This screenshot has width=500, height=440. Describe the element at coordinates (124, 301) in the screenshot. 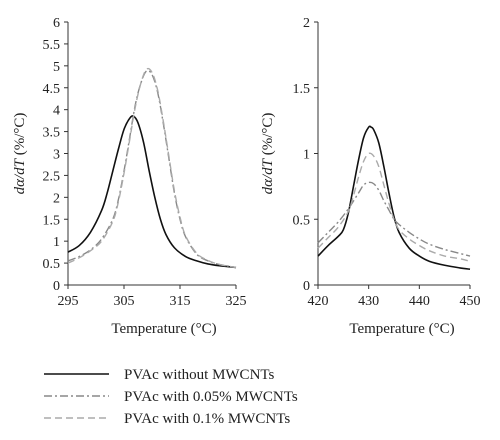

I see `x-tick-label: 305` at that location.